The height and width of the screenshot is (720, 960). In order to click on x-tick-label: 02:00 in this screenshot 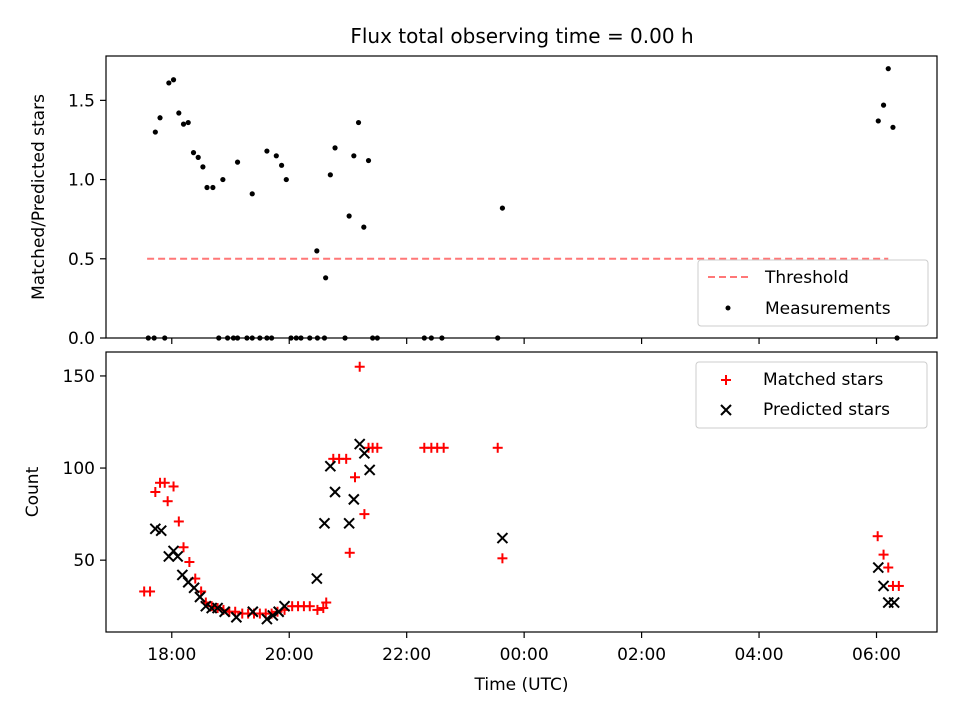, I will do `click(641, 655)`.